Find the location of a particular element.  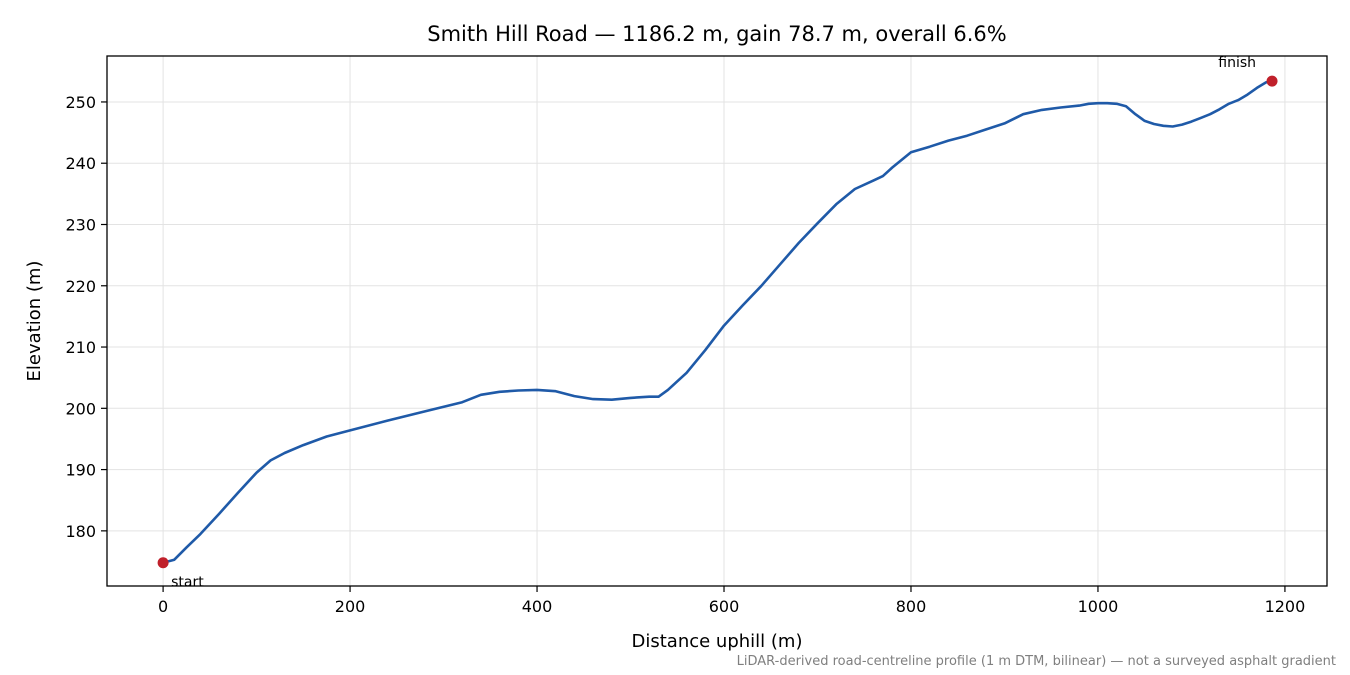

finish-label: finish is located at coordinates (1237, 63).